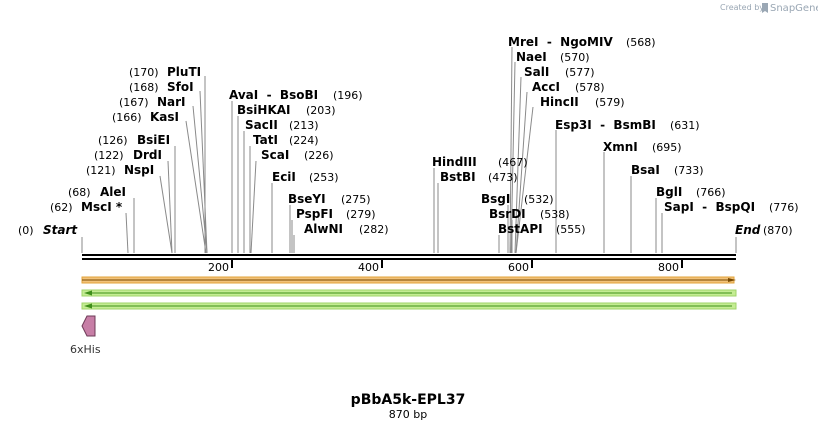  What do you see at coordinates (571, 229) in the screenshot?
I see `site-pos-bstapi: (555)` at bounding box center [571, 229].